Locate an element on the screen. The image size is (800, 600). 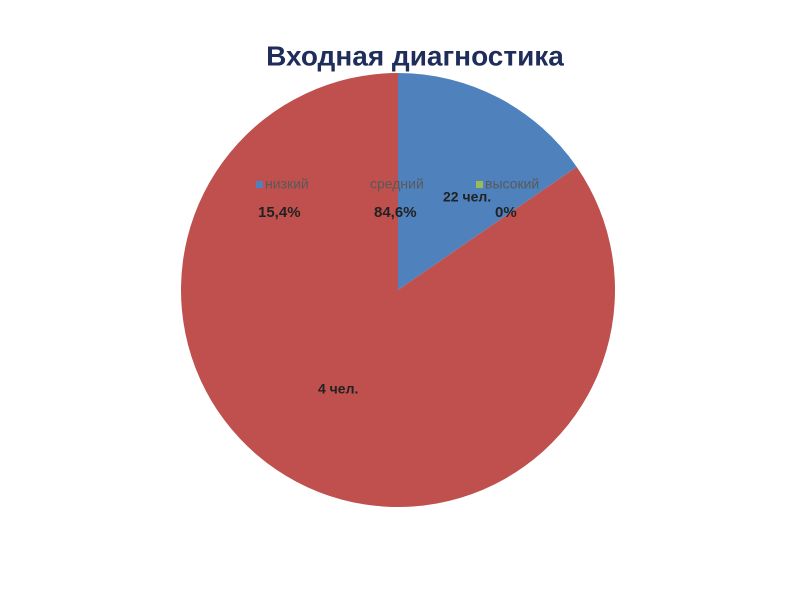
legend-label: низкий is located at coordinates (287, 184).